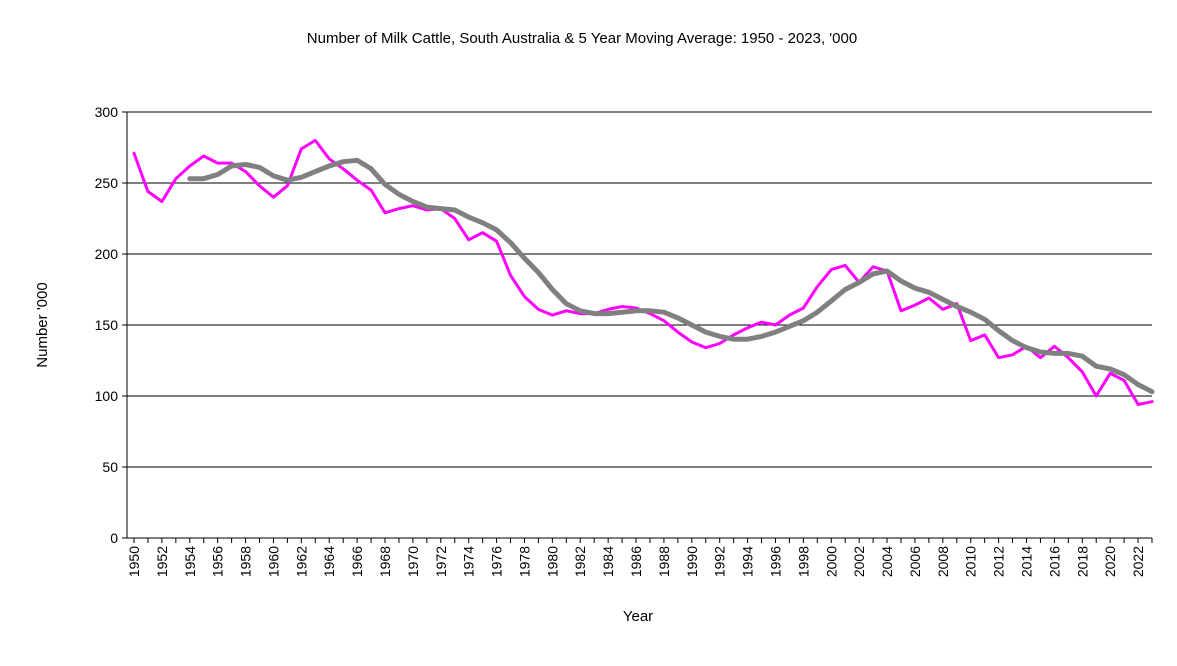 The height and width of the screenshot is (666, 1177). I want to click on x-tick-label: 1962, so click(301, 561).